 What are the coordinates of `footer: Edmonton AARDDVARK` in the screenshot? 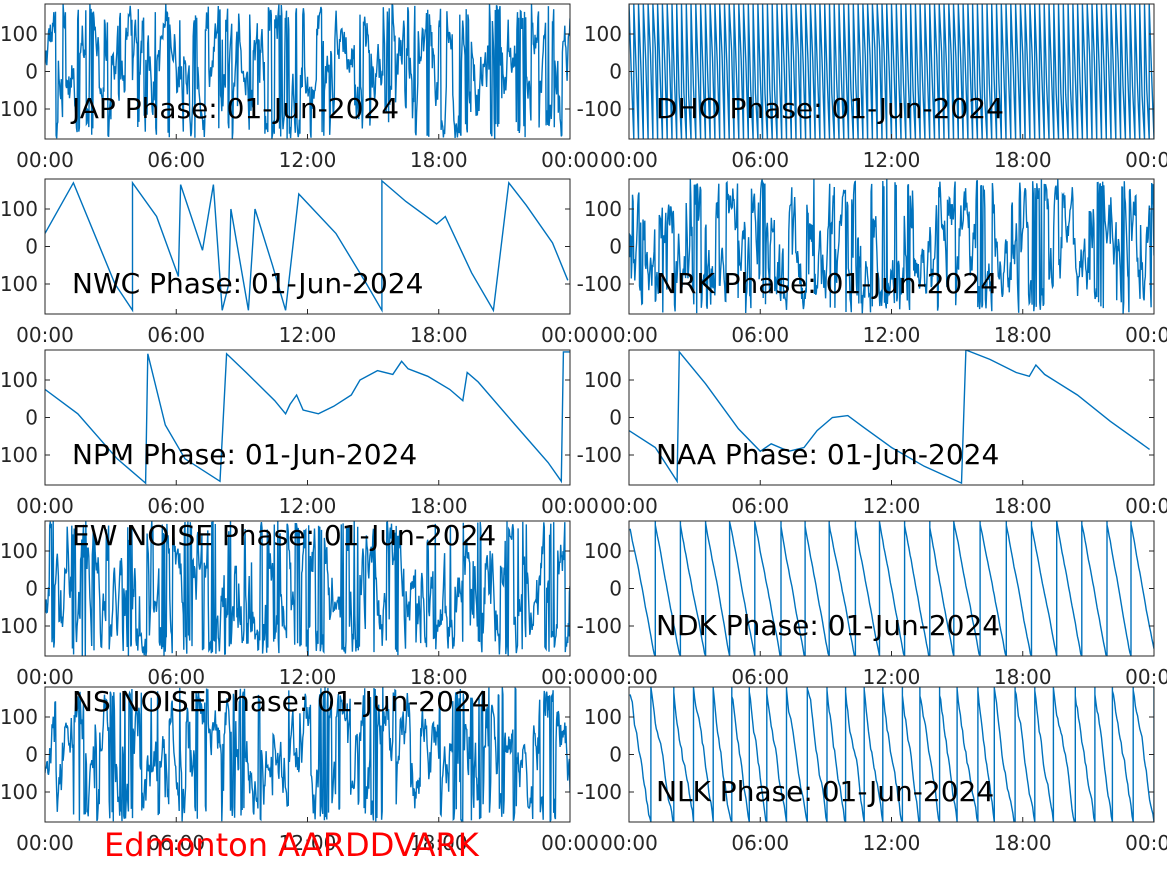 It's located at (300, 848).